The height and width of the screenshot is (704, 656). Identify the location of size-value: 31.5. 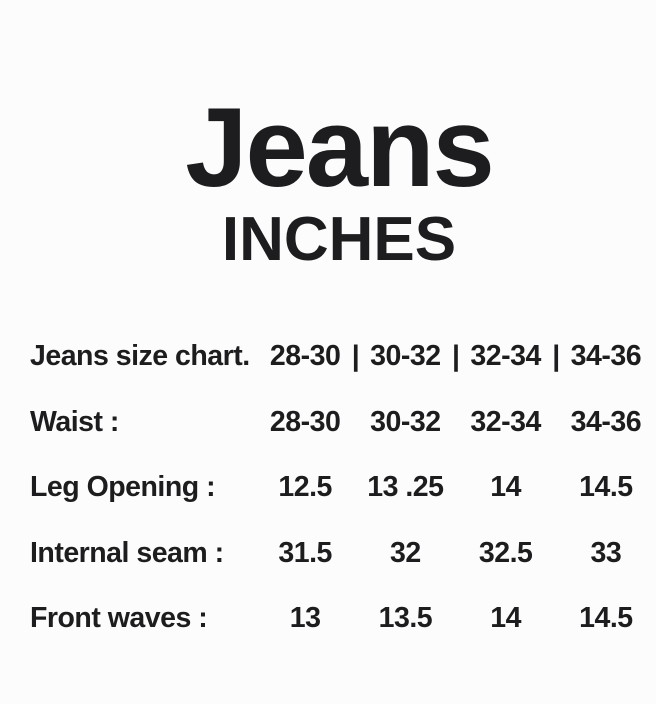
(305, 552).